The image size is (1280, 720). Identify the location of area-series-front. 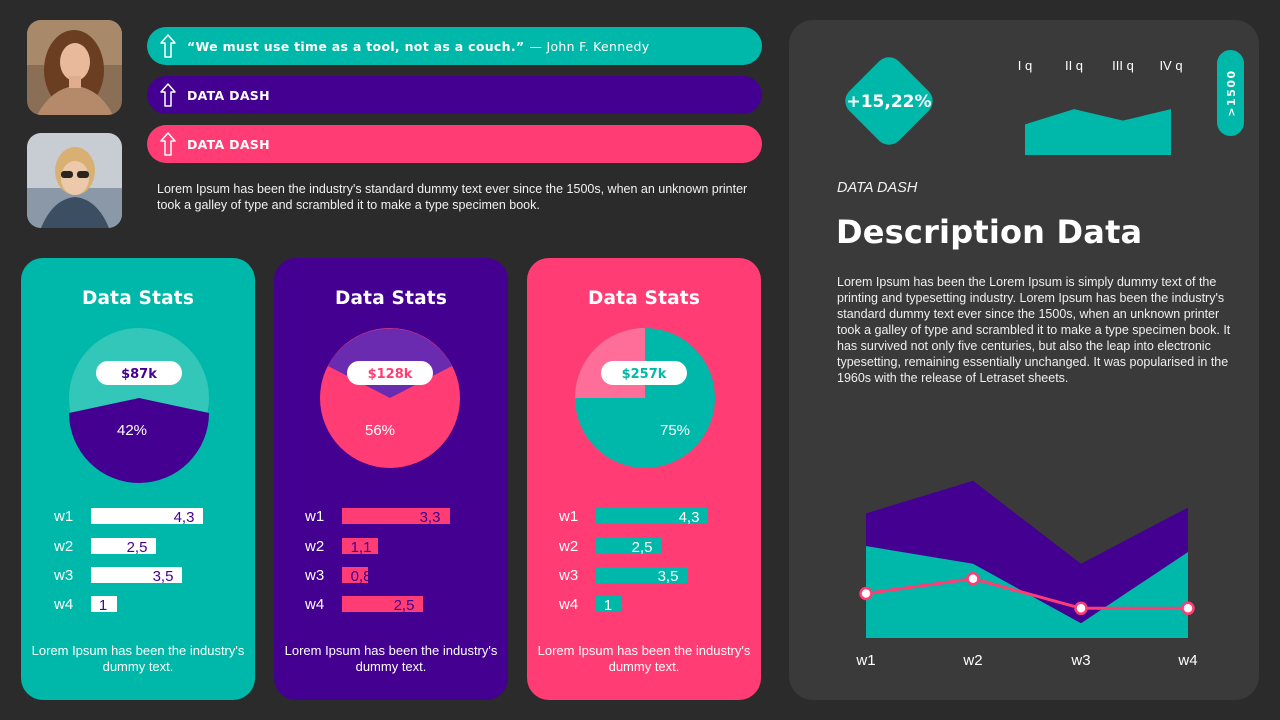
(1027, 592).